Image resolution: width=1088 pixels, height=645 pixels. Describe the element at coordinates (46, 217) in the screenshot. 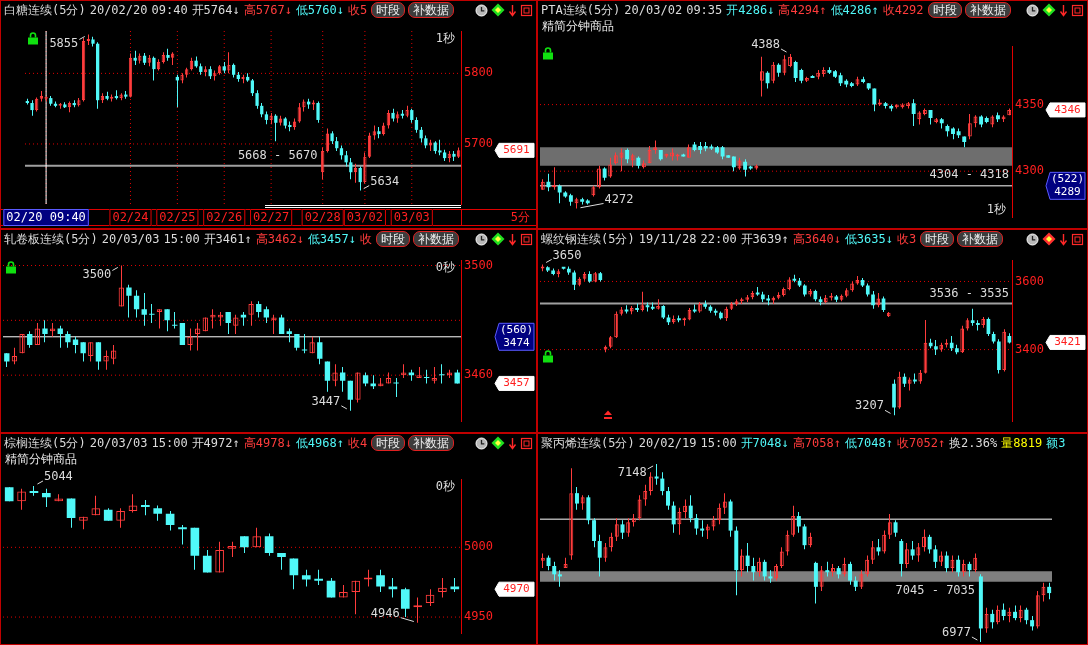

I see `x-tick-label: 02/20 09:40` at that location.